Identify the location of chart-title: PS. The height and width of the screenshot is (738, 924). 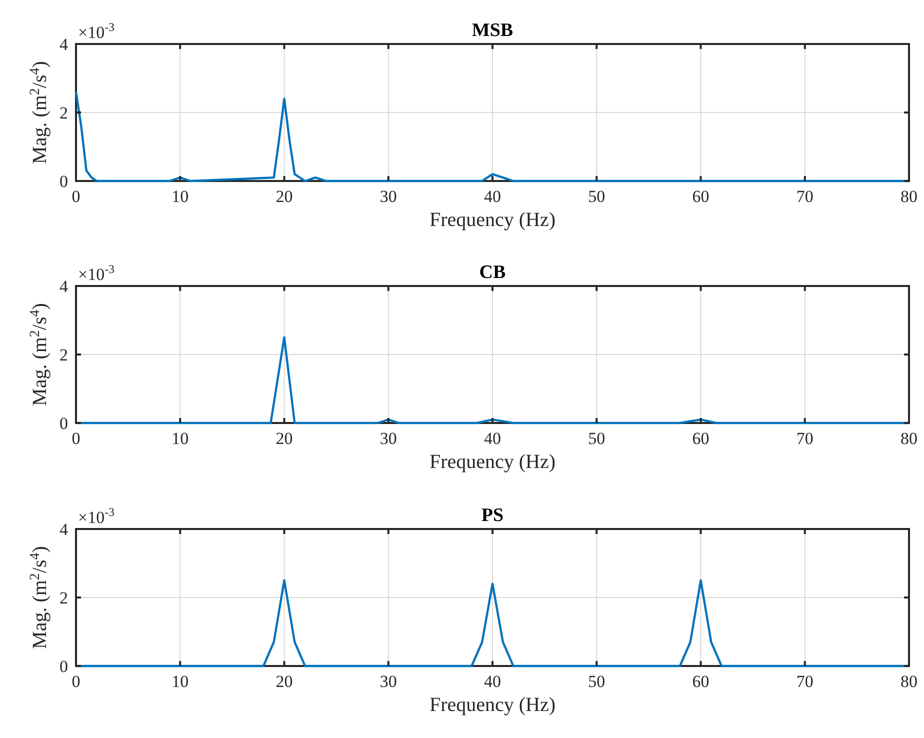
(492, 515).